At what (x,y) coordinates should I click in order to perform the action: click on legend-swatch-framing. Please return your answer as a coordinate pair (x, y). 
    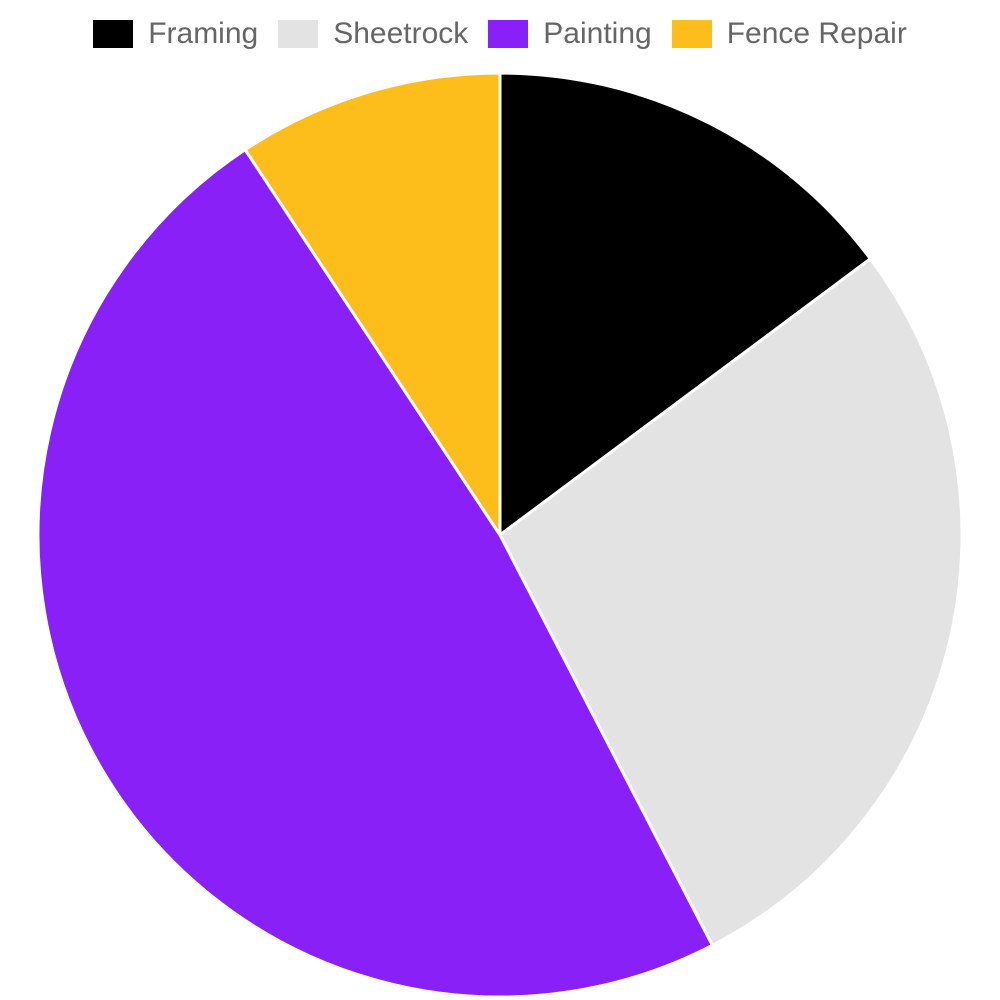
    Looking at the image, I should click on (113, 34).